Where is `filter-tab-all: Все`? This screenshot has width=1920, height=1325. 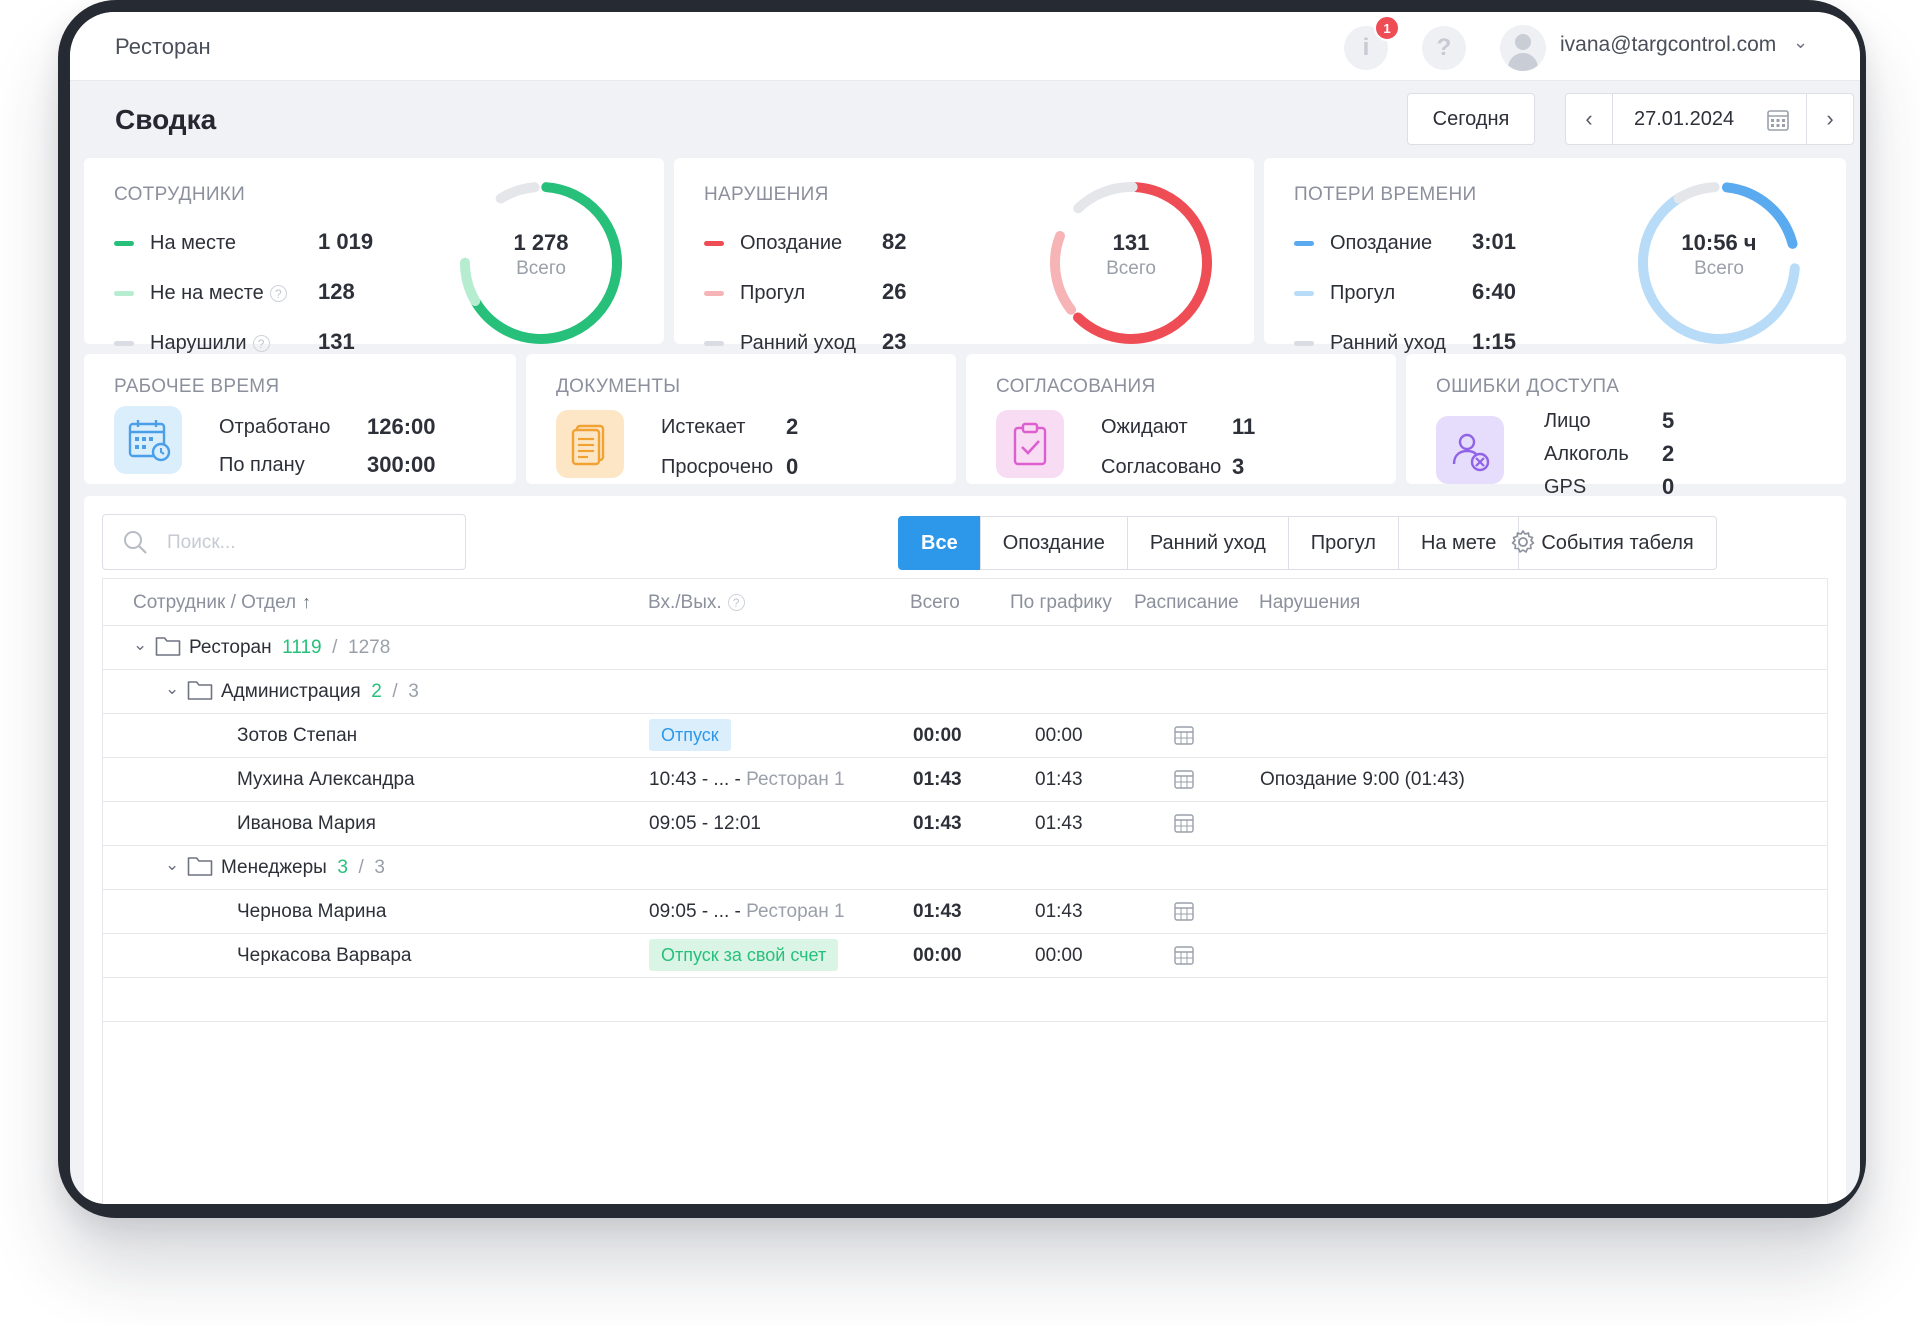
filter-tab-all: Все is located at coordinates (939, 543).